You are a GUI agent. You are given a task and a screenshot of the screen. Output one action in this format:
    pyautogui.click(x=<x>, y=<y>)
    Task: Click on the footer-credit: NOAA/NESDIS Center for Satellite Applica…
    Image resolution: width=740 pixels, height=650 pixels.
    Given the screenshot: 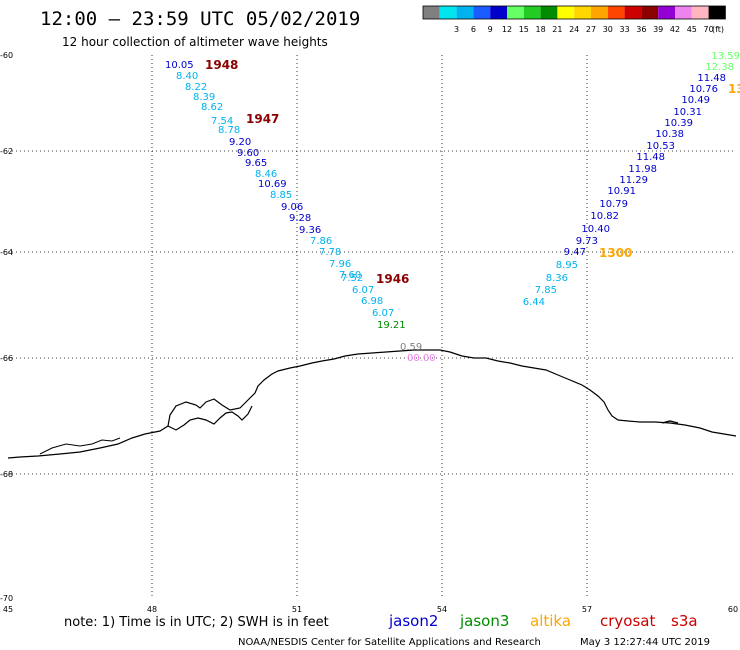 What is the action you would take?
    pyautogui.click(x=389, y=642)
    